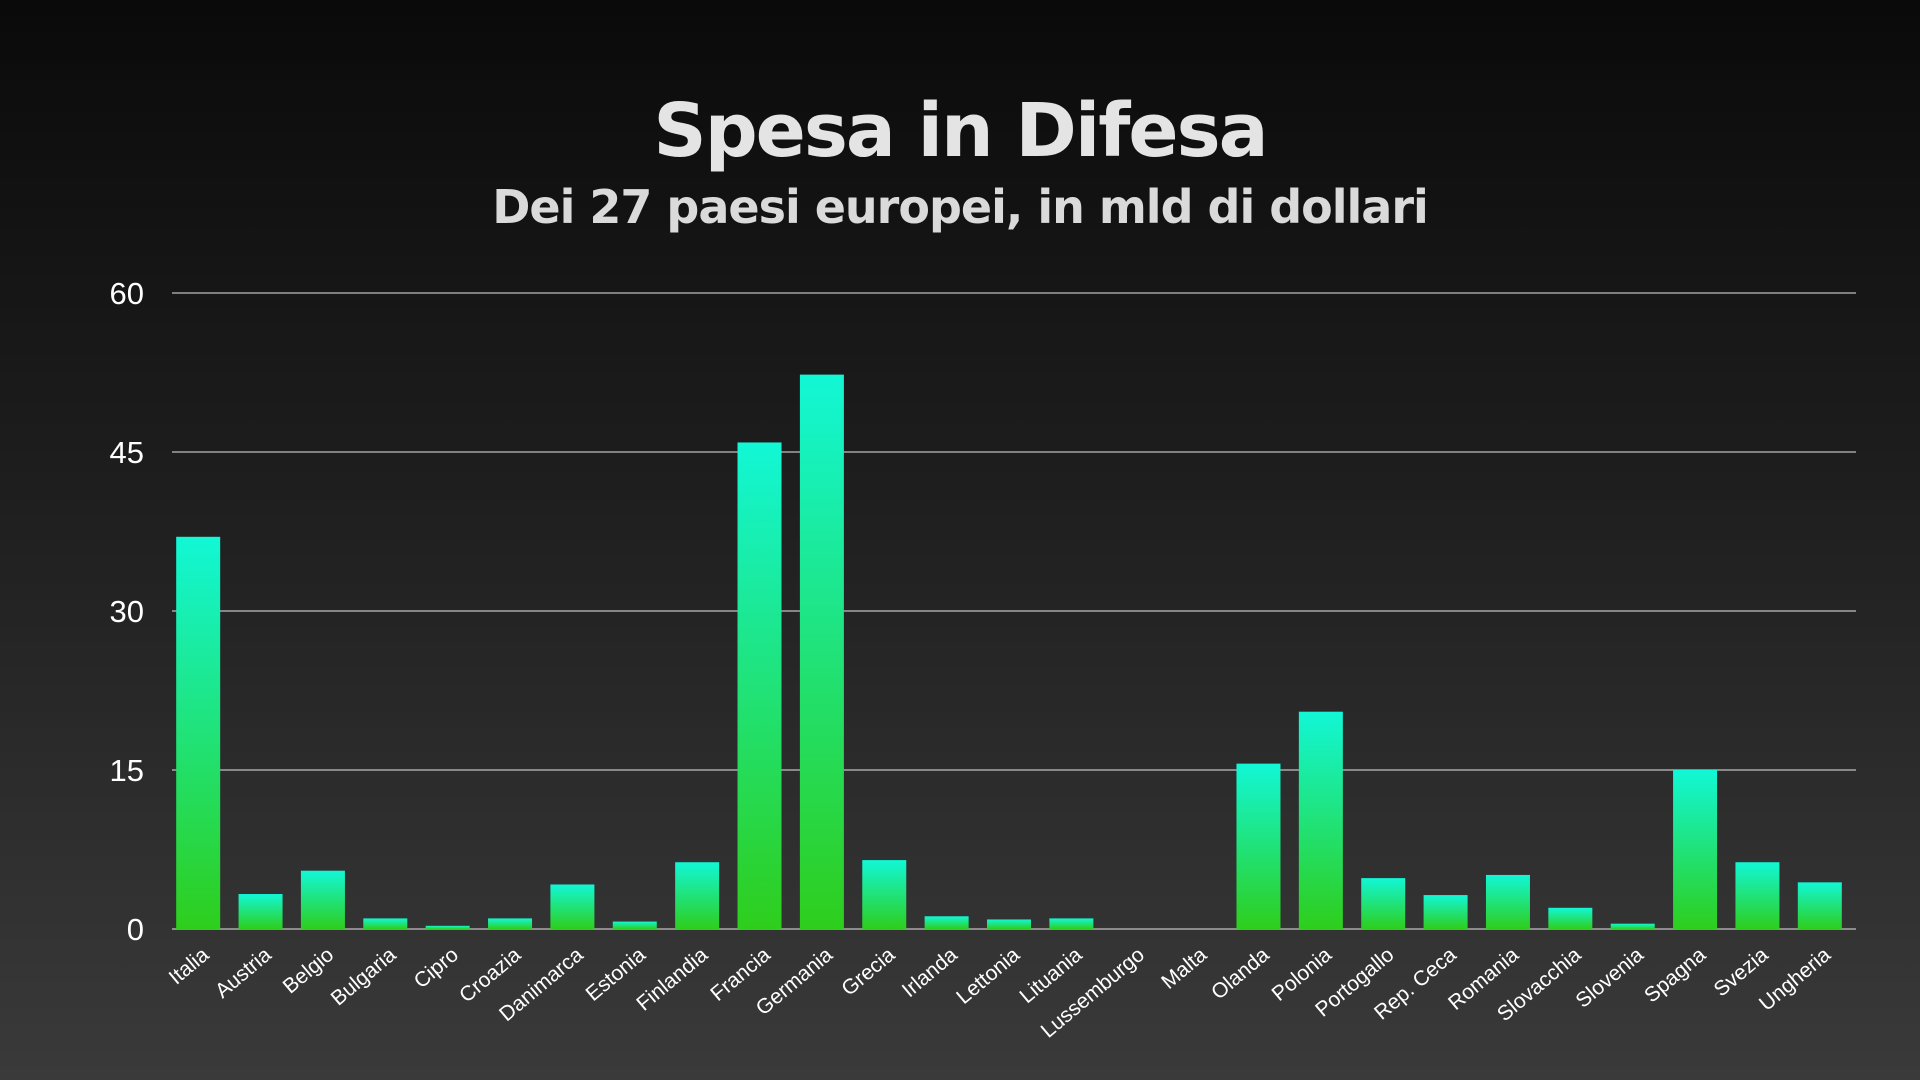 The height and width of the screenshot is (1080, 1920). What do you see at coordinates (385, 923) in the screenshot?
I see `bar-bulgaria` at bounding box center [385, 923].